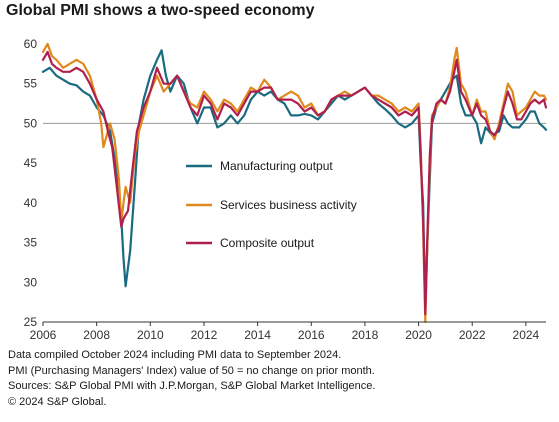 Image resolution: width=559 pixels, height=422 pixels. What do you see at coordinates (276, 166) in the screenshot?
I see `legend-label: Manufacturing output` at bounding box center [276, 166].